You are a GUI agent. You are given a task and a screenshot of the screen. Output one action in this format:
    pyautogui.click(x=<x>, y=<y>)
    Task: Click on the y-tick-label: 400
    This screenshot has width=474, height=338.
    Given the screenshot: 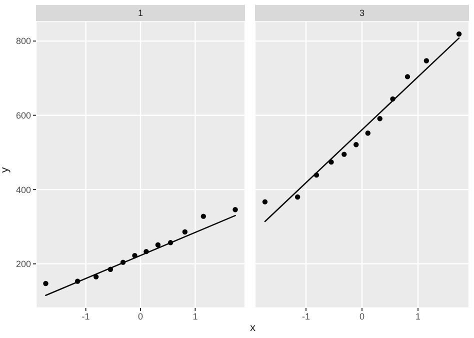 What is the action you would take?
    pyautogui.click(x=23, y=189)
    